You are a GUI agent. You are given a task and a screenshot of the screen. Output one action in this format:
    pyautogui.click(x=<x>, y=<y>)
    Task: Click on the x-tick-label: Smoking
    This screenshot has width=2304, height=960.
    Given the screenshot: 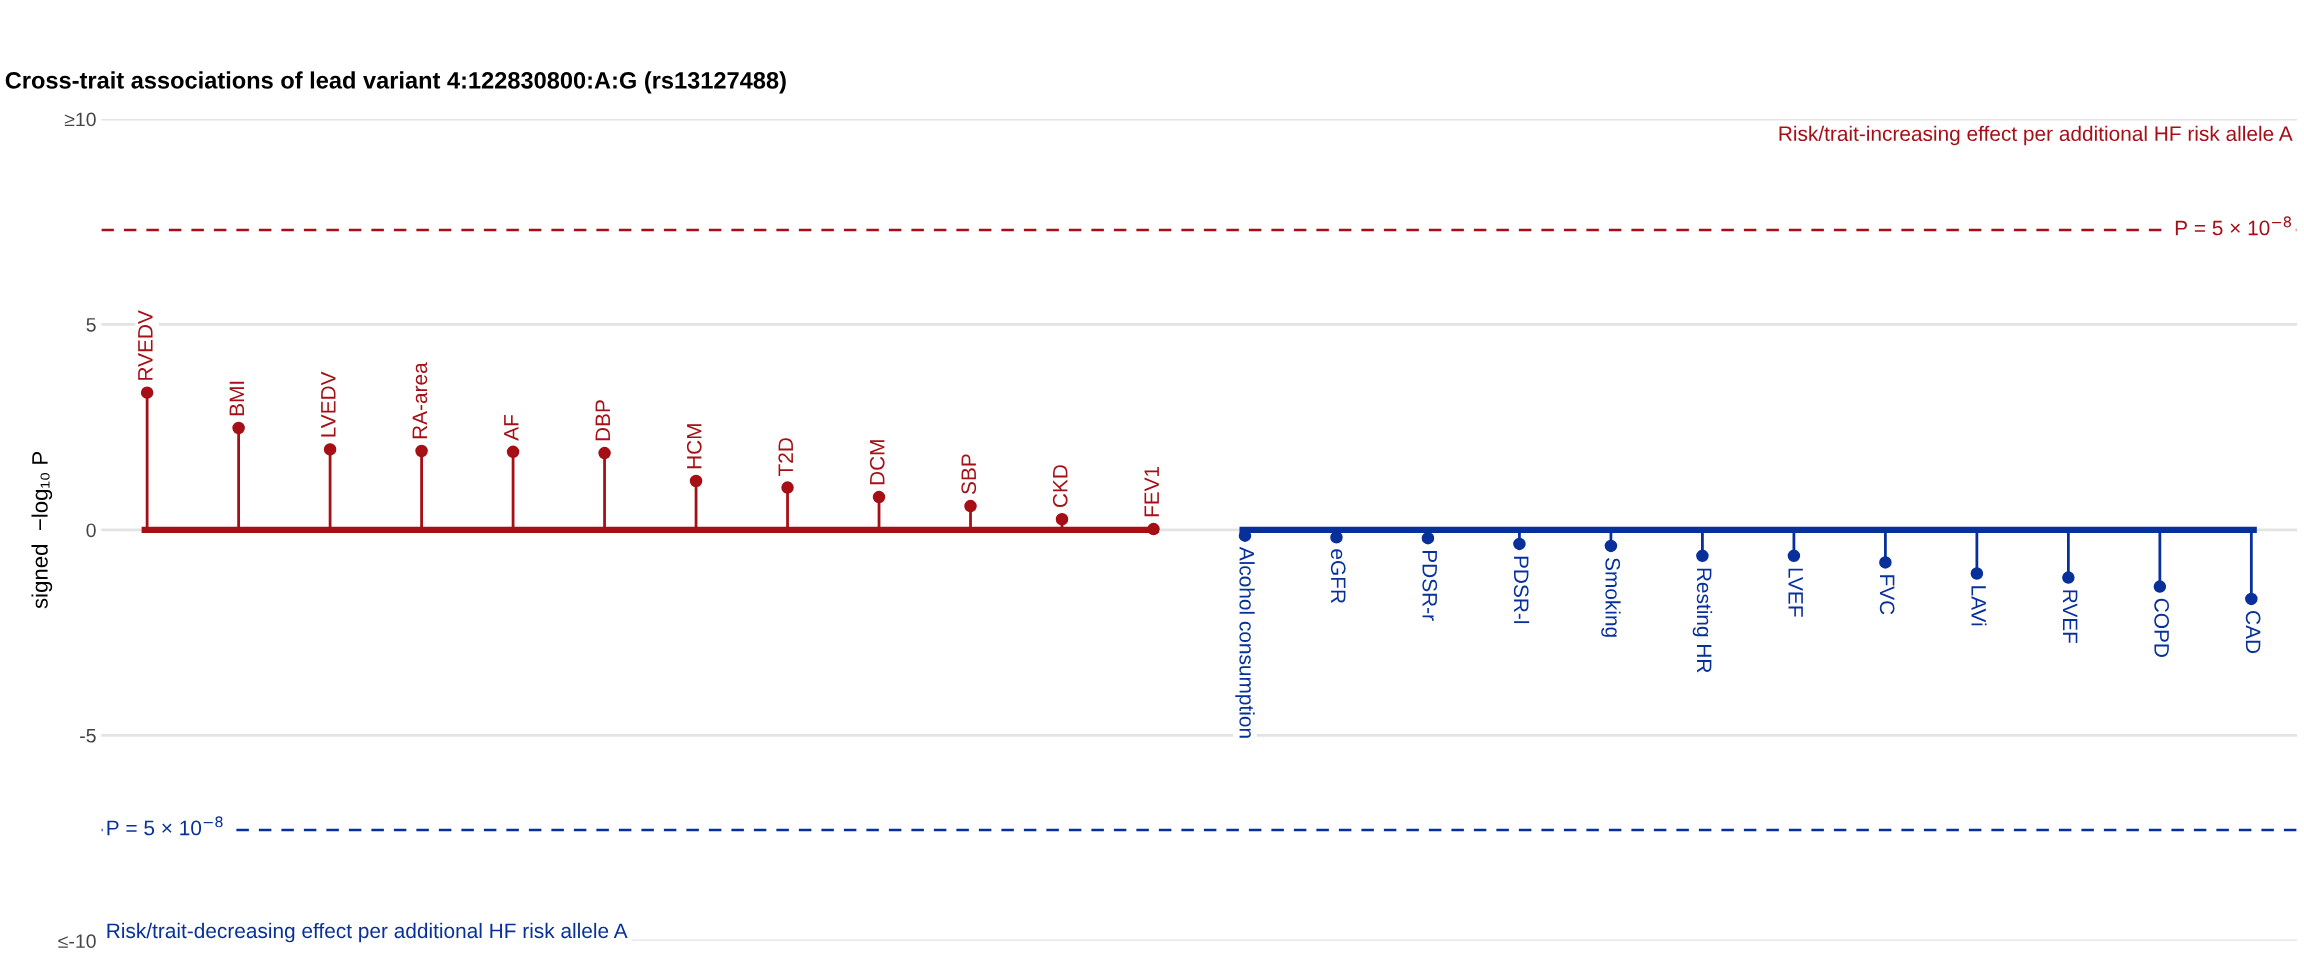 What is the action you would take?
    pyautogui.click(x=1611, y=597)
    